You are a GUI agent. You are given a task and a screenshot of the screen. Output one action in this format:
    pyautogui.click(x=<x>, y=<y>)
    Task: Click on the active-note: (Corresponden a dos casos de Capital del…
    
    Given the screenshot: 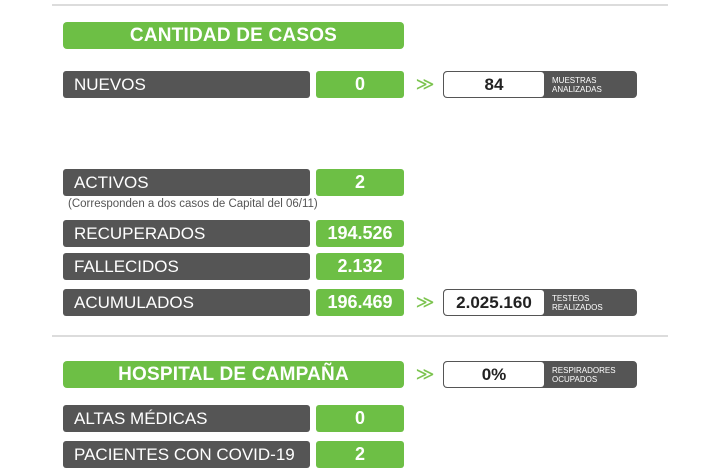 What is the action you would take?
    pyautogui.click(x=193, y=204)
    